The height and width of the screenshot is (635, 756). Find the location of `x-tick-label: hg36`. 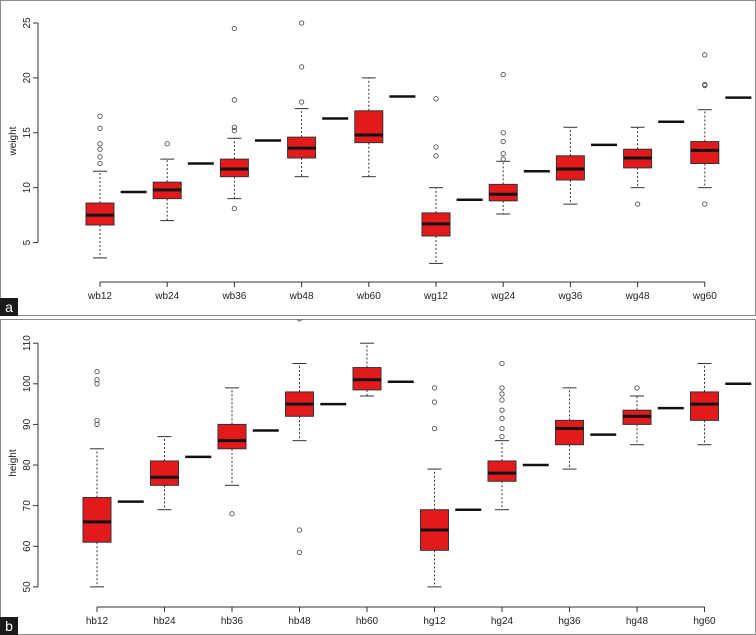

x-tick-label: hg36 is located at coordinates (569, 621).